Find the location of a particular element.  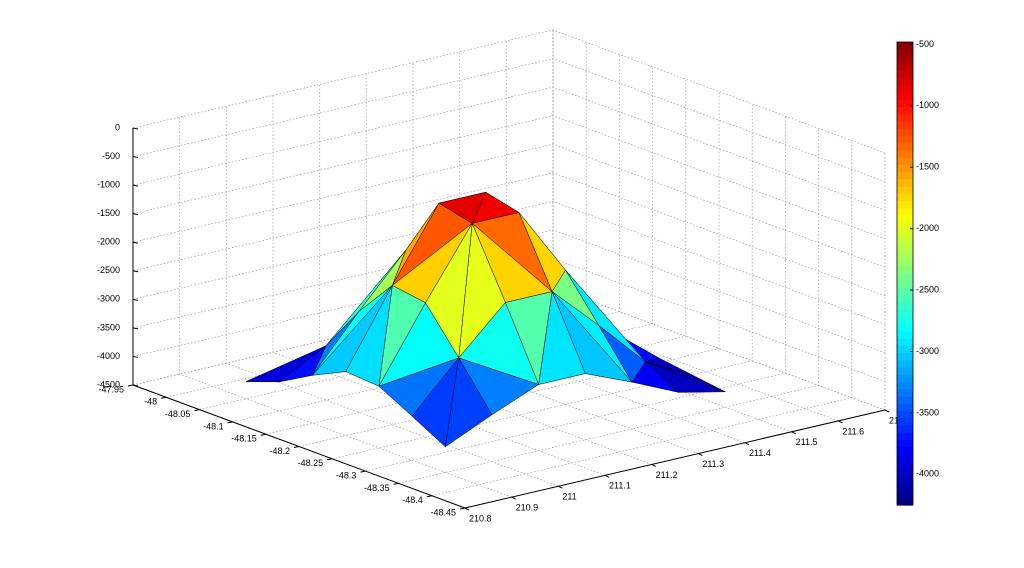

colorbar-tick-label: -4000 is located at coordinates (927, 474).